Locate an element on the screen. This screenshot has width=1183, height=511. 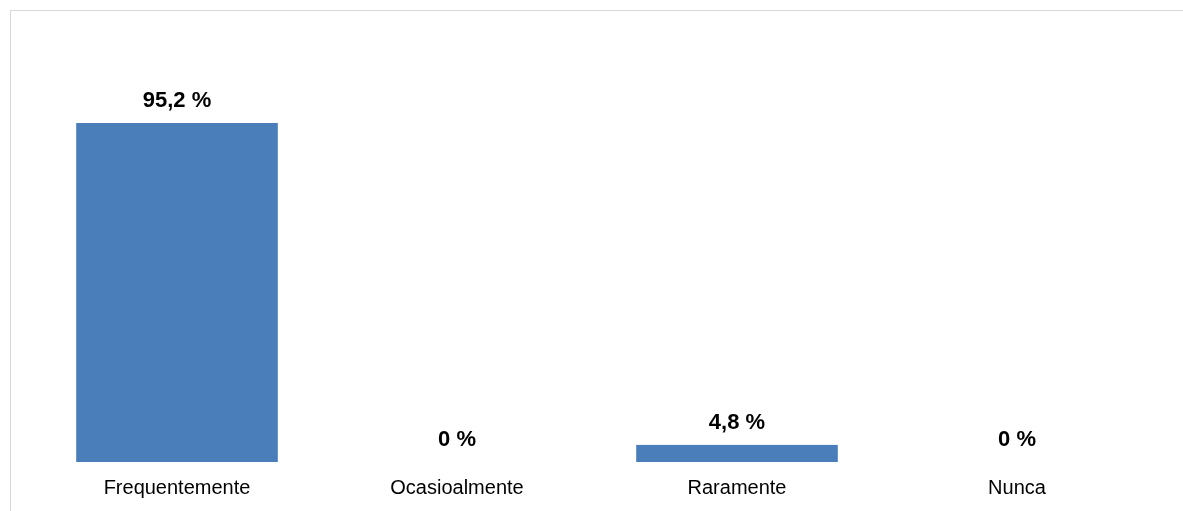
x-tick-label: Nunca is located at coordinates (1017, 487).